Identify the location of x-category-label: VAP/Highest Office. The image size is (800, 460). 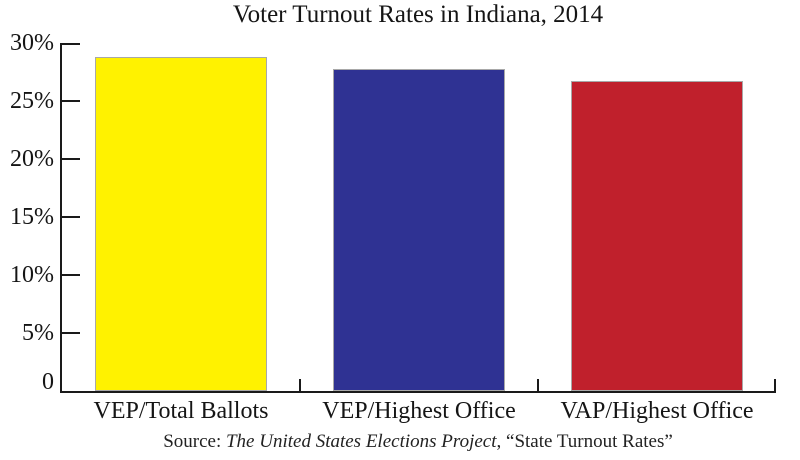
(657, 411).